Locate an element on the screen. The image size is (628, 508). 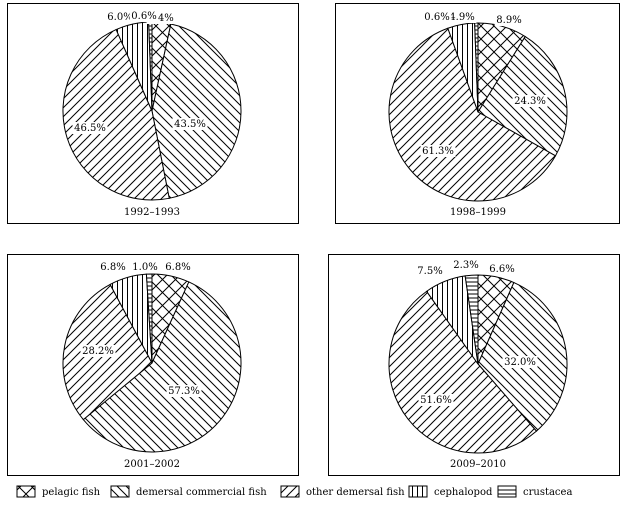
legend-swatch-pelagic-fish is located at coordinates (26, 491).